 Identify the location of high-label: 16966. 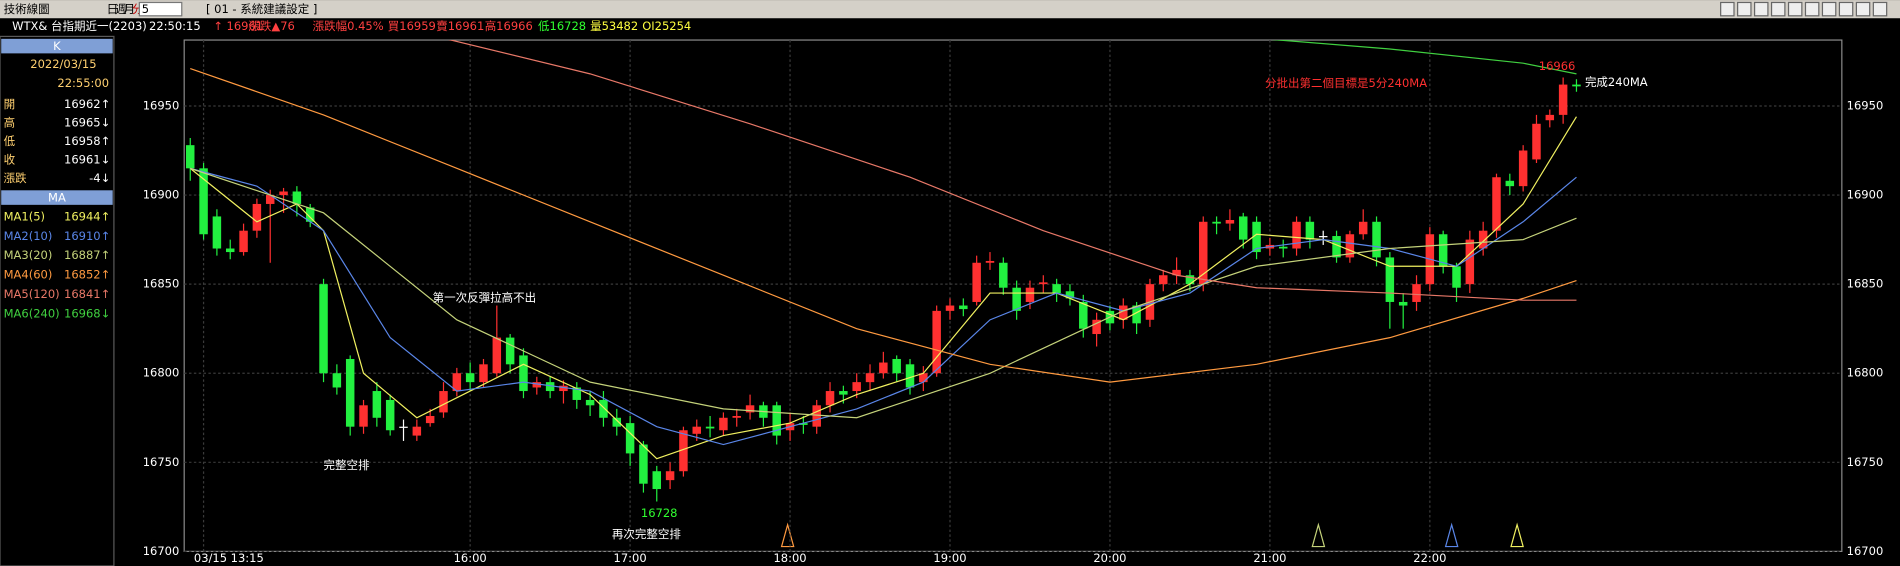
(1557, 66).